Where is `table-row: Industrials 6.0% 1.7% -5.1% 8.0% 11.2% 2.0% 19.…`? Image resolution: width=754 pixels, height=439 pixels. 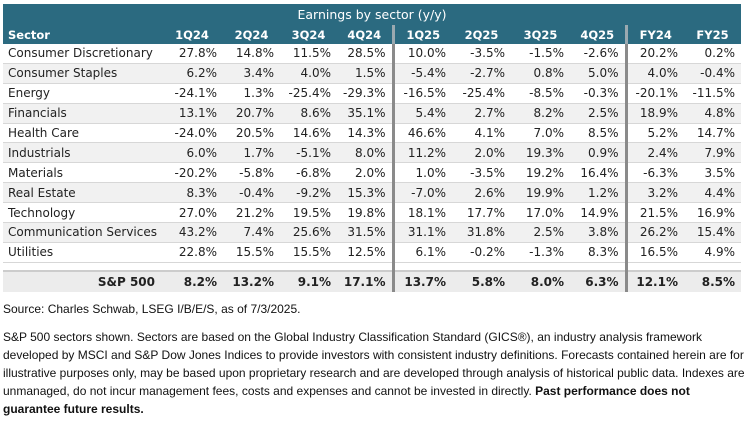 table-row: Industrials 6.0% 1.7% -5.1% 8.0% 11.2% 2.0% 19.… is located at coordinates (372, 153).